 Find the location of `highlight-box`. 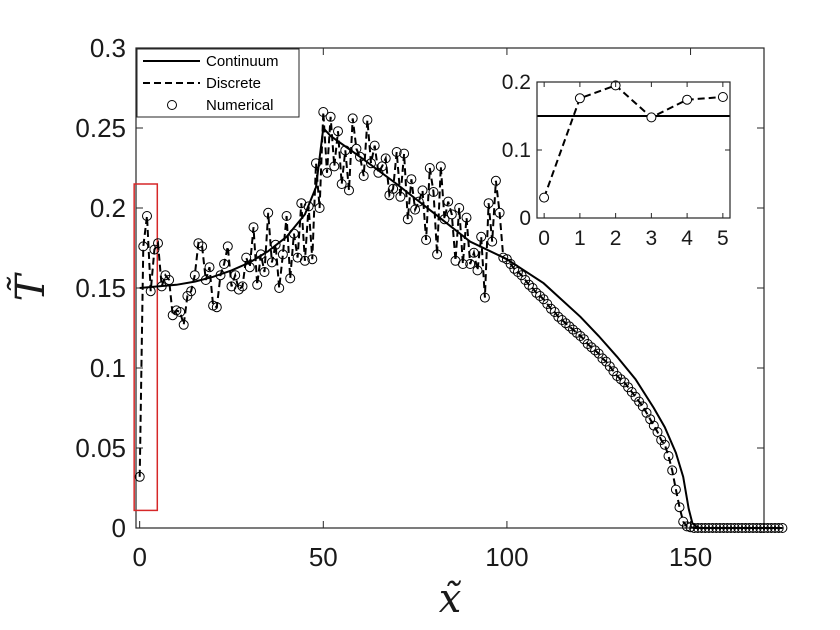

highlight-box is located at coordinates (146, 347).